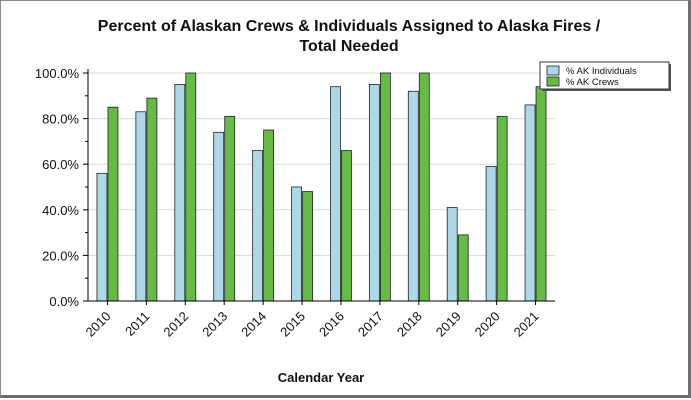 This screenshot has width=691, height=400. What do you see at coordinates (57, 73) in the screenshot?
I see `y-tick-label: 100.0%` at bounding box center [57, 73].